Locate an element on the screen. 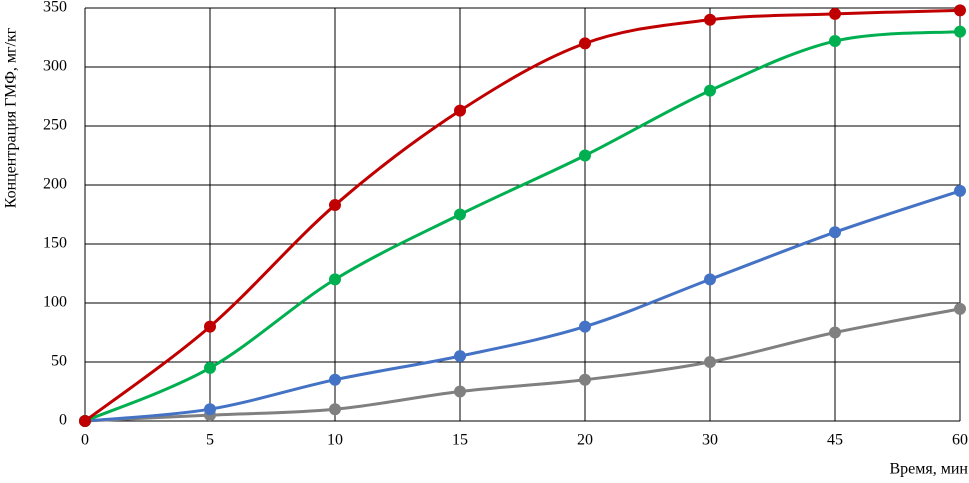 This screenshot has width=969, height=483. y-tick-label: 100 is located at coordinates (55, 302).